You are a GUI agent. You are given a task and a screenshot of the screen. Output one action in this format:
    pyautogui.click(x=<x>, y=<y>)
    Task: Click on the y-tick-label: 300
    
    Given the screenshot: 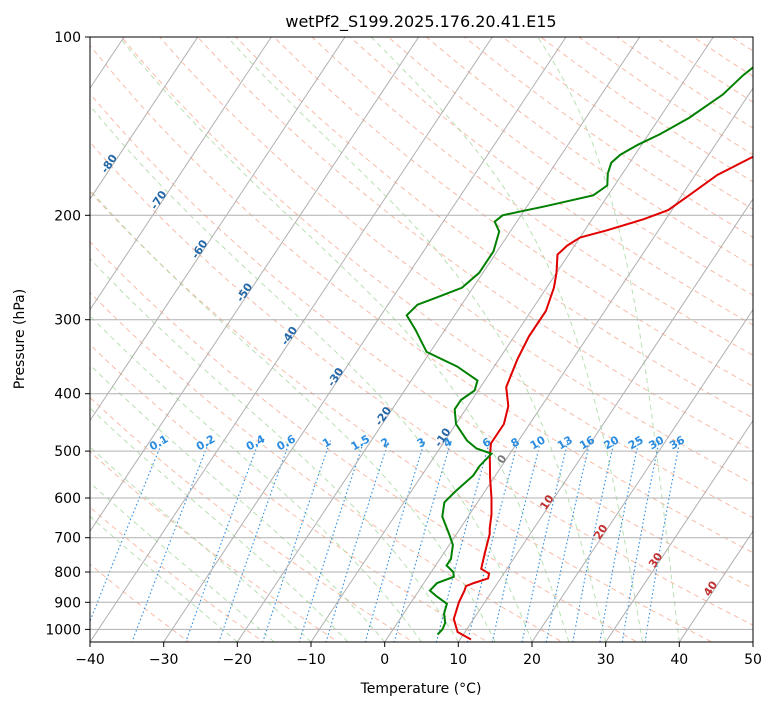 What is the action you would take?
    pyautogui.click(x=67, y=321)
    